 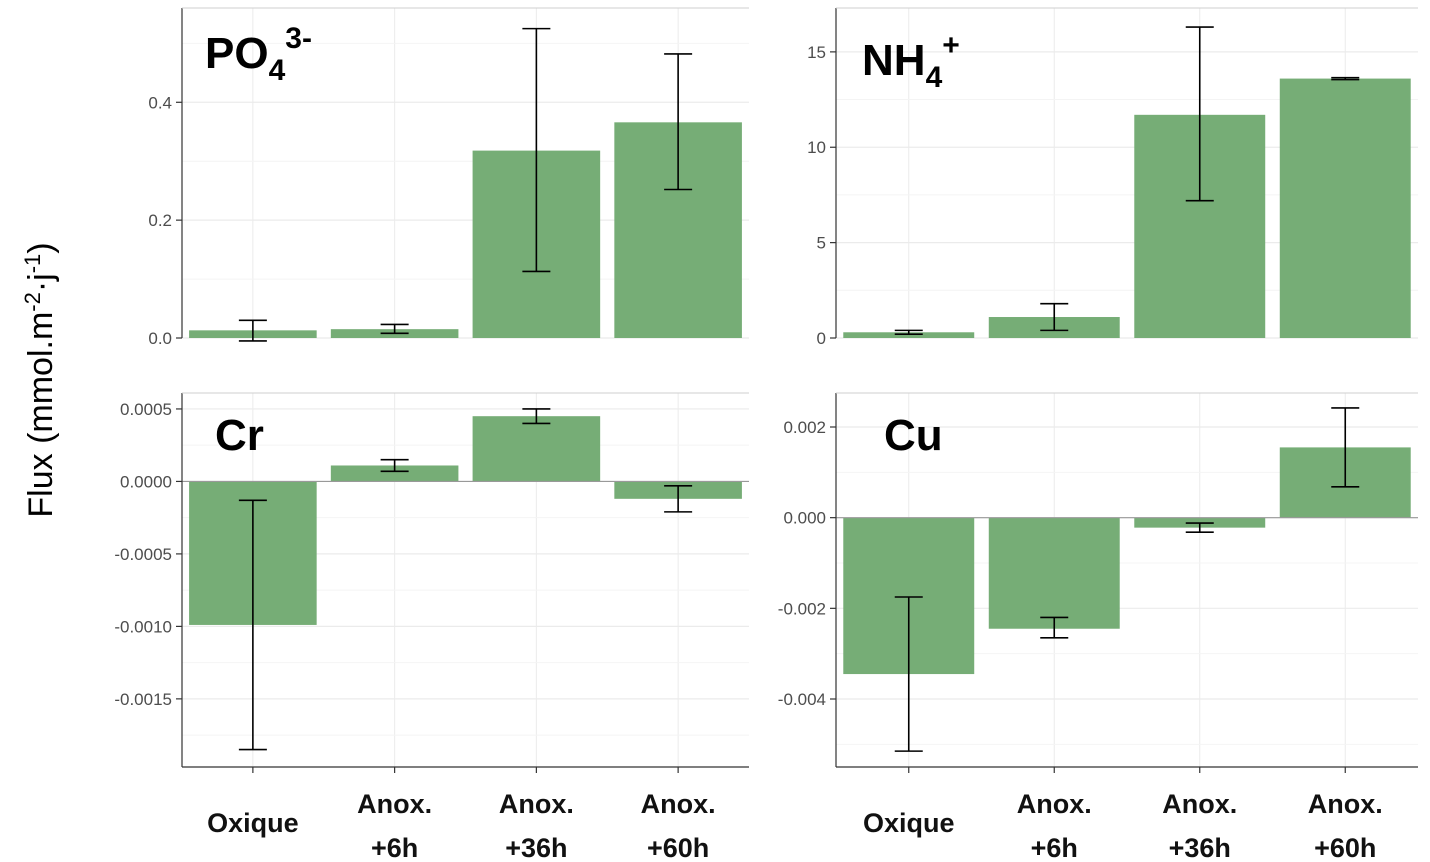 I want to click on panel-label-sup: +, so click(x=951, y=45).